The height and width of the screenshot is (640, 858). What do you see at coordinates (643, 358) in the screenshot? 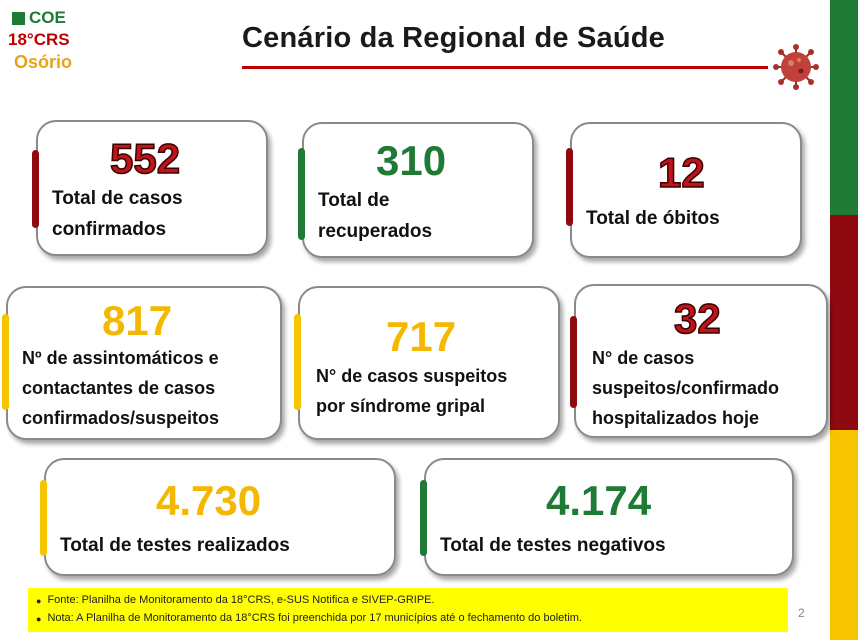
I see `hospitalized-label-1: N° de casos` at bounding box center [643, 358].